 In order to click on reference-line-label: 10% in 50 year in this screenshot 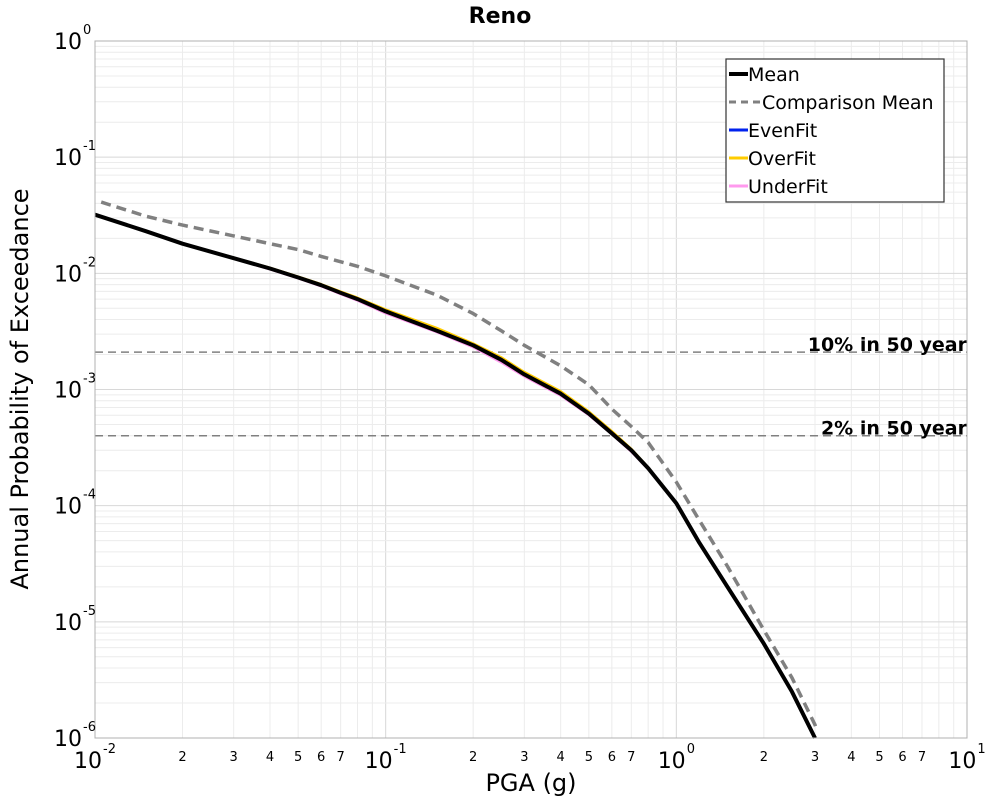, I will do `click(888, 345)`.